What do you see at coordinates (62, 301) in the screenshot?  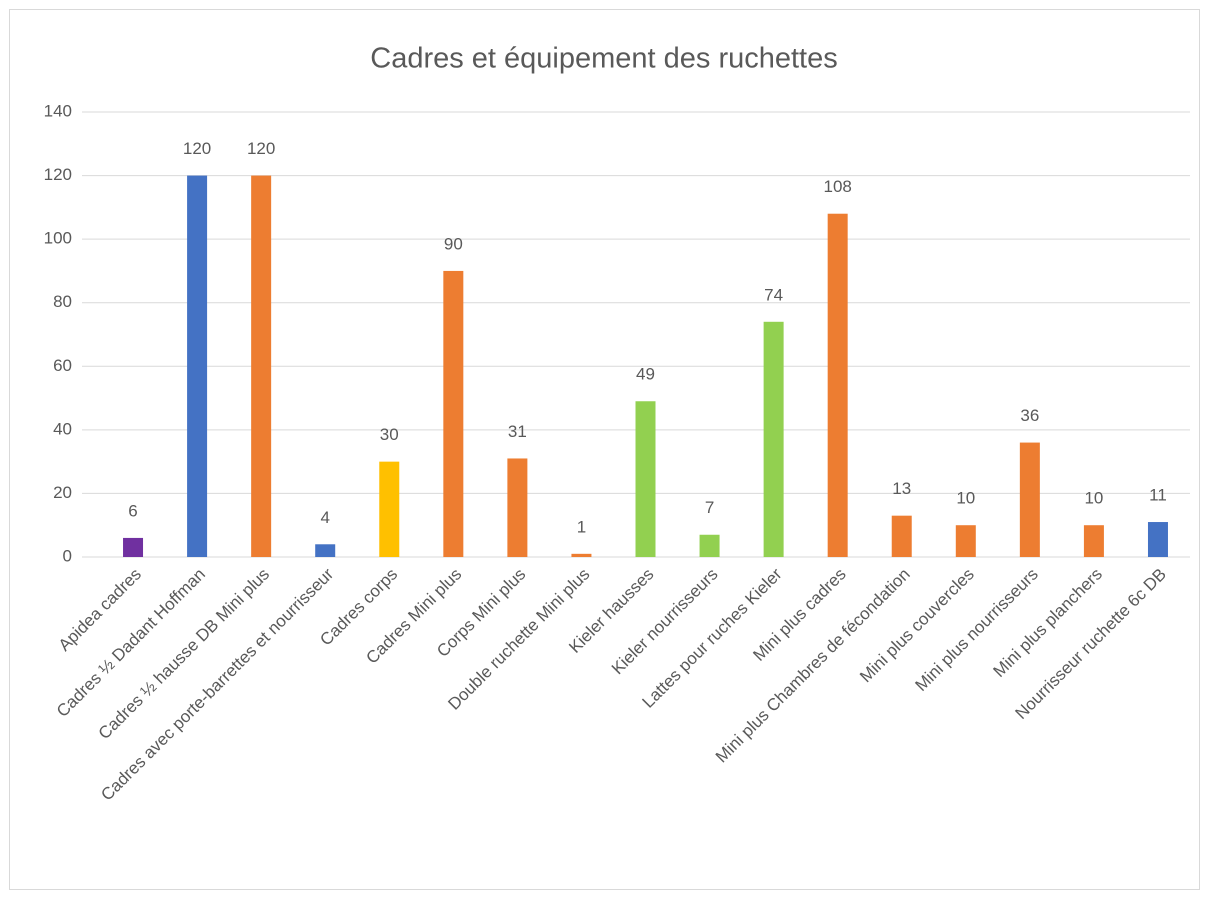 I see `y-tick-label: 80` at bounding box center [62, 301].